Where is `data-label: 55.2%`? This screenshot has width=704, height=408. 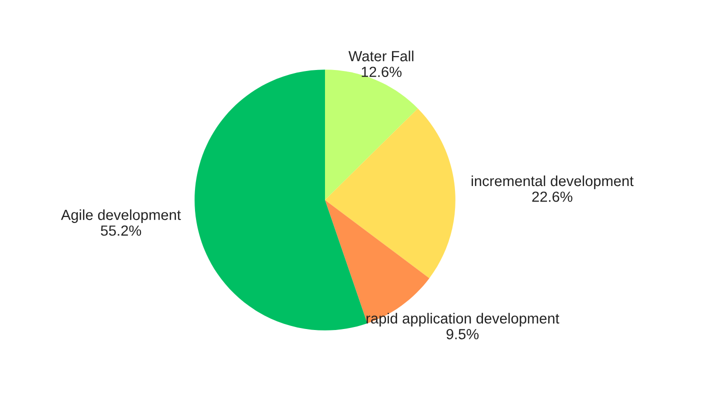 data-label: 55.2% is located at coordinates (121, 230).